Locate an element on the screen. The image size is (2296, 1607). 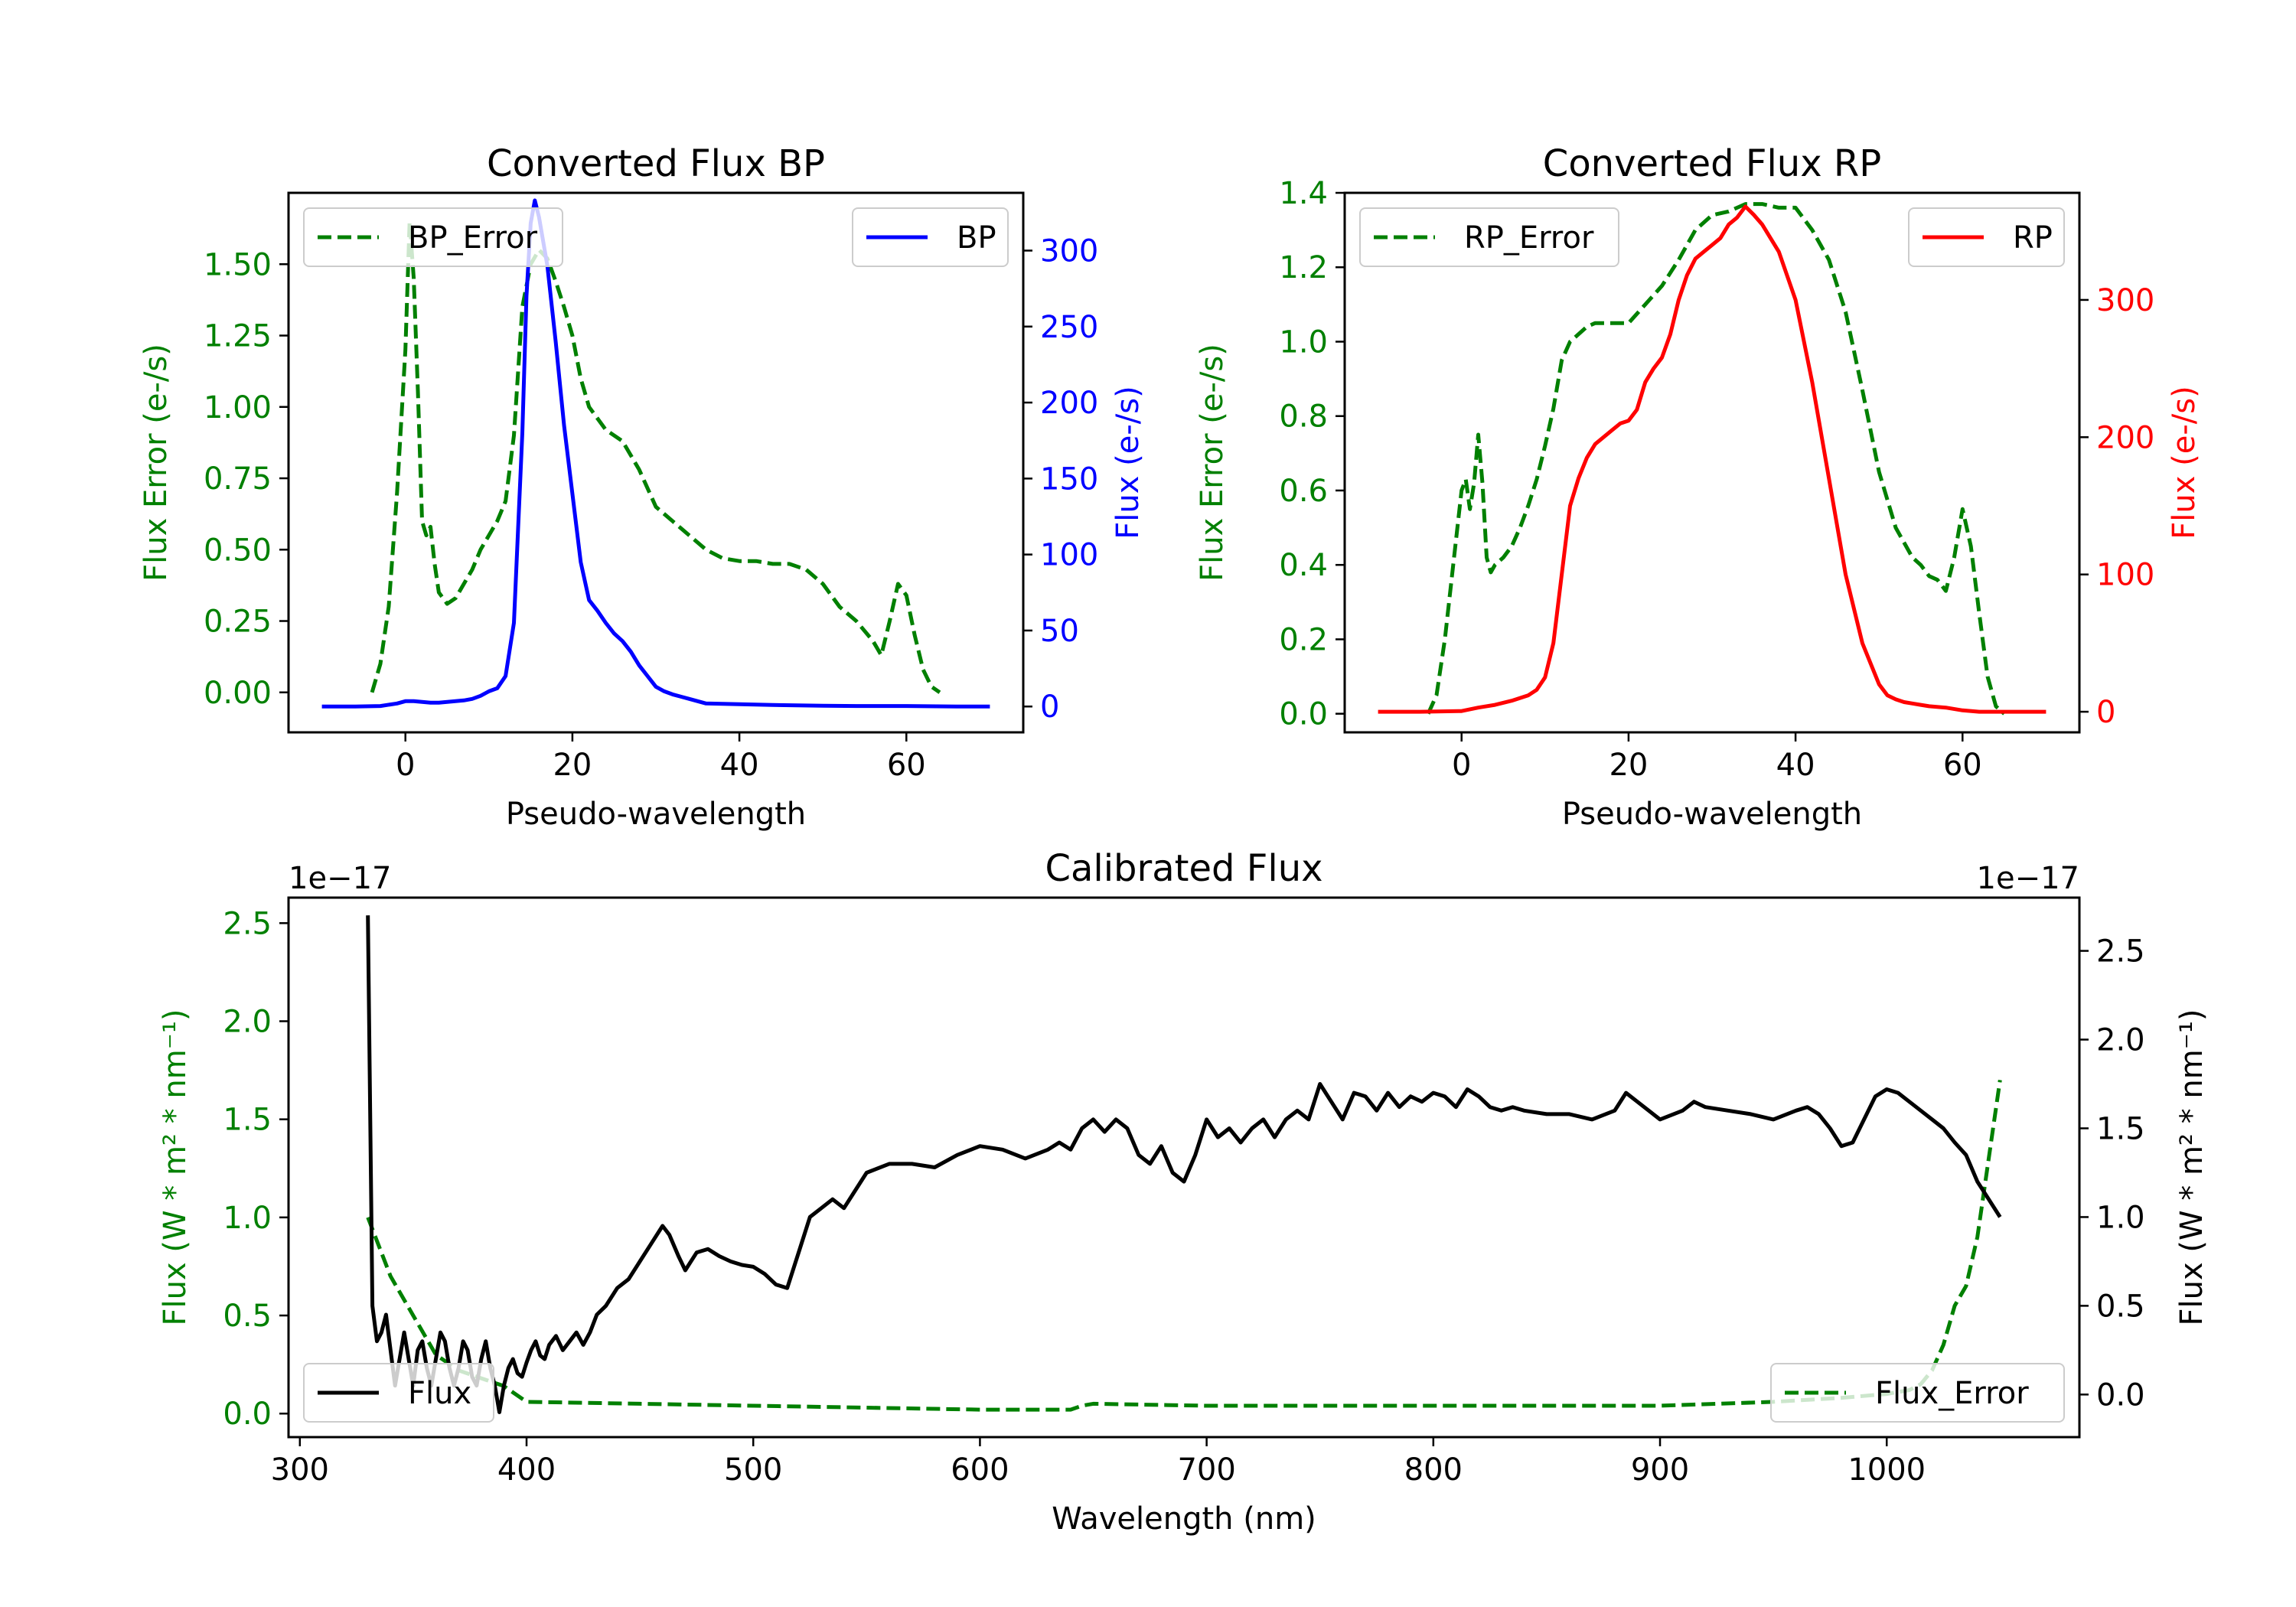
x-tick-label: 600 is located at coordinates (980, 1470).